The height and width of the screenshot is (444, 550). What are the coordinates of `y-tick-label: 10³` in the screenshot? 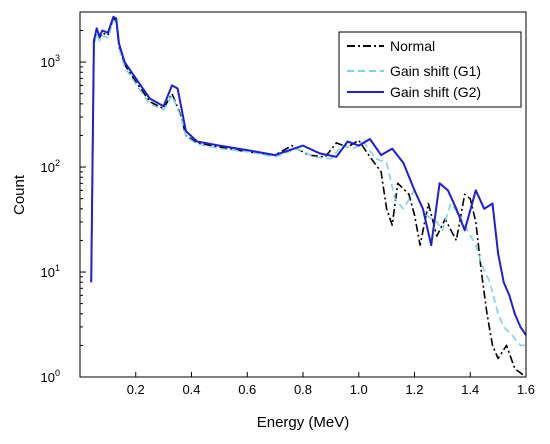 It's located at (50, 61).